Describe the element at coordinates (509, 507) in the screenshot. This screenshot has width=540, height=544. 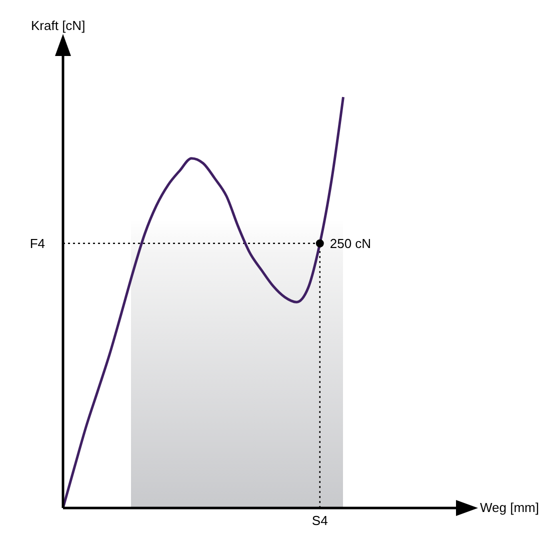
I see `x-axis-title: Weg [mm]` at that location.